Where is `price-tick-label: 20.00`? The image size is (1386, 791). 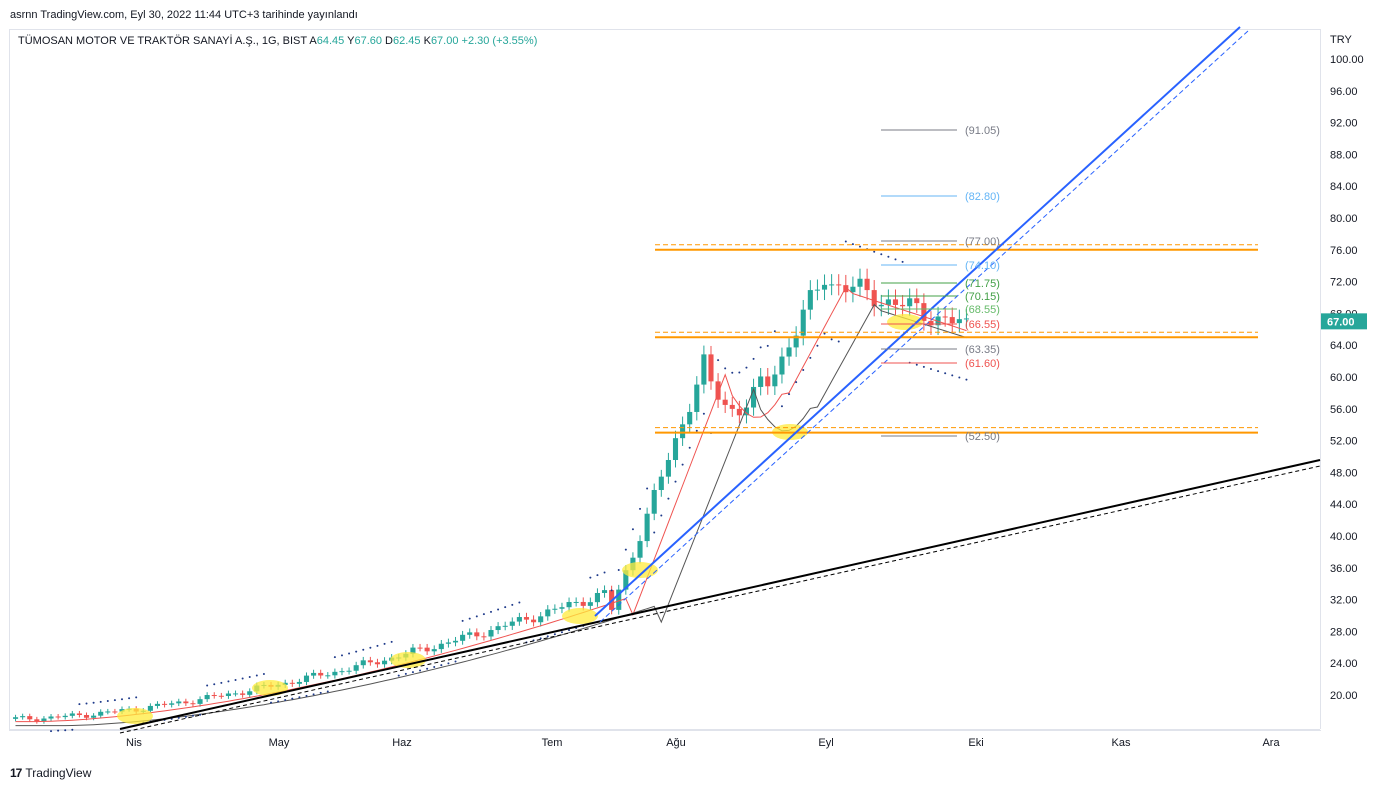
price-tick-label: 20.00 is located at coordinates (1344, 696).